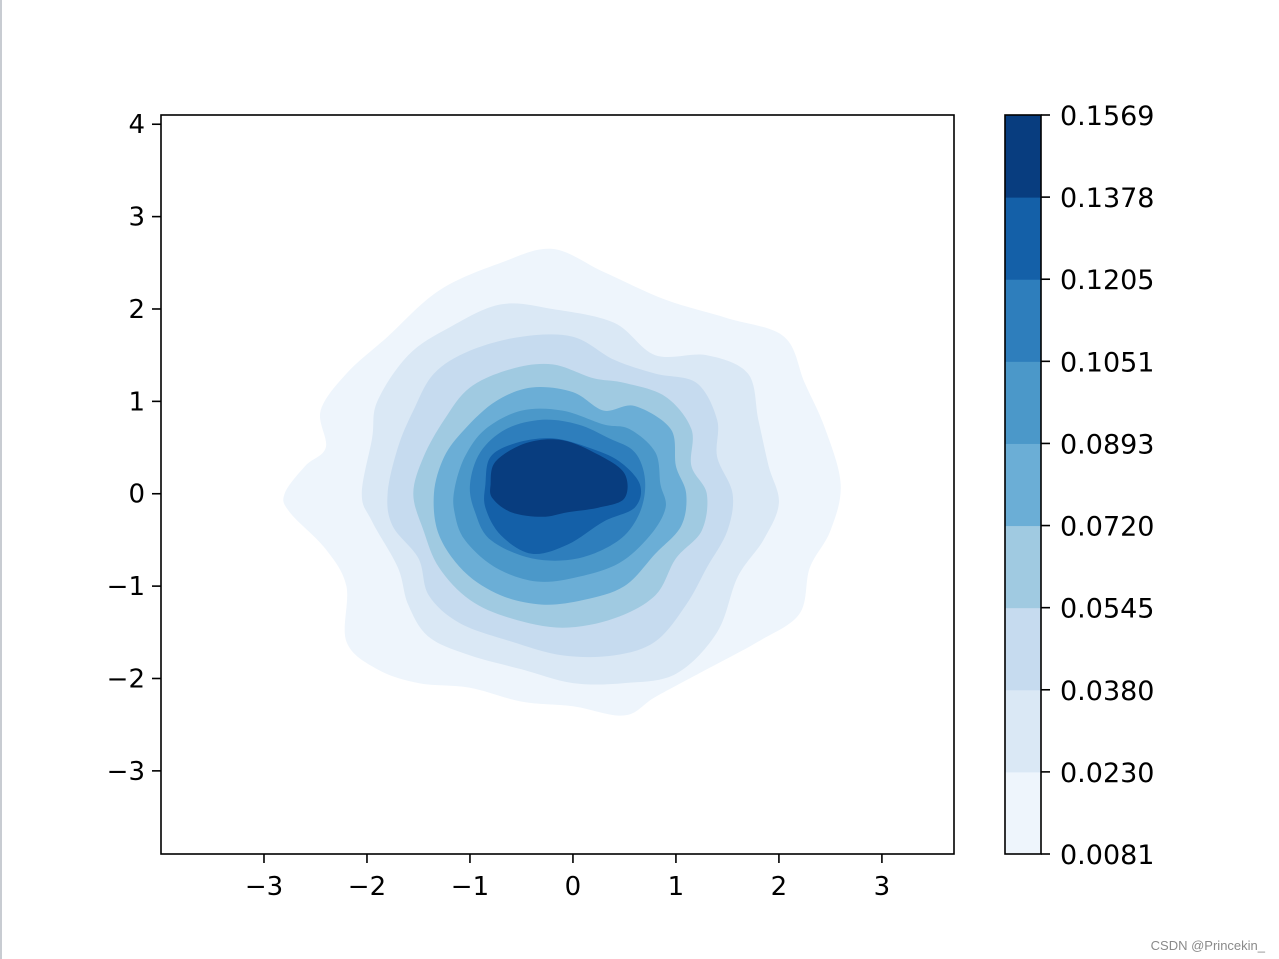  What do you see at coordinates (1107, 362) in the screenshot?
I see `colorbar-tick-label: 0.1051` at bounding box center [1107, 362].